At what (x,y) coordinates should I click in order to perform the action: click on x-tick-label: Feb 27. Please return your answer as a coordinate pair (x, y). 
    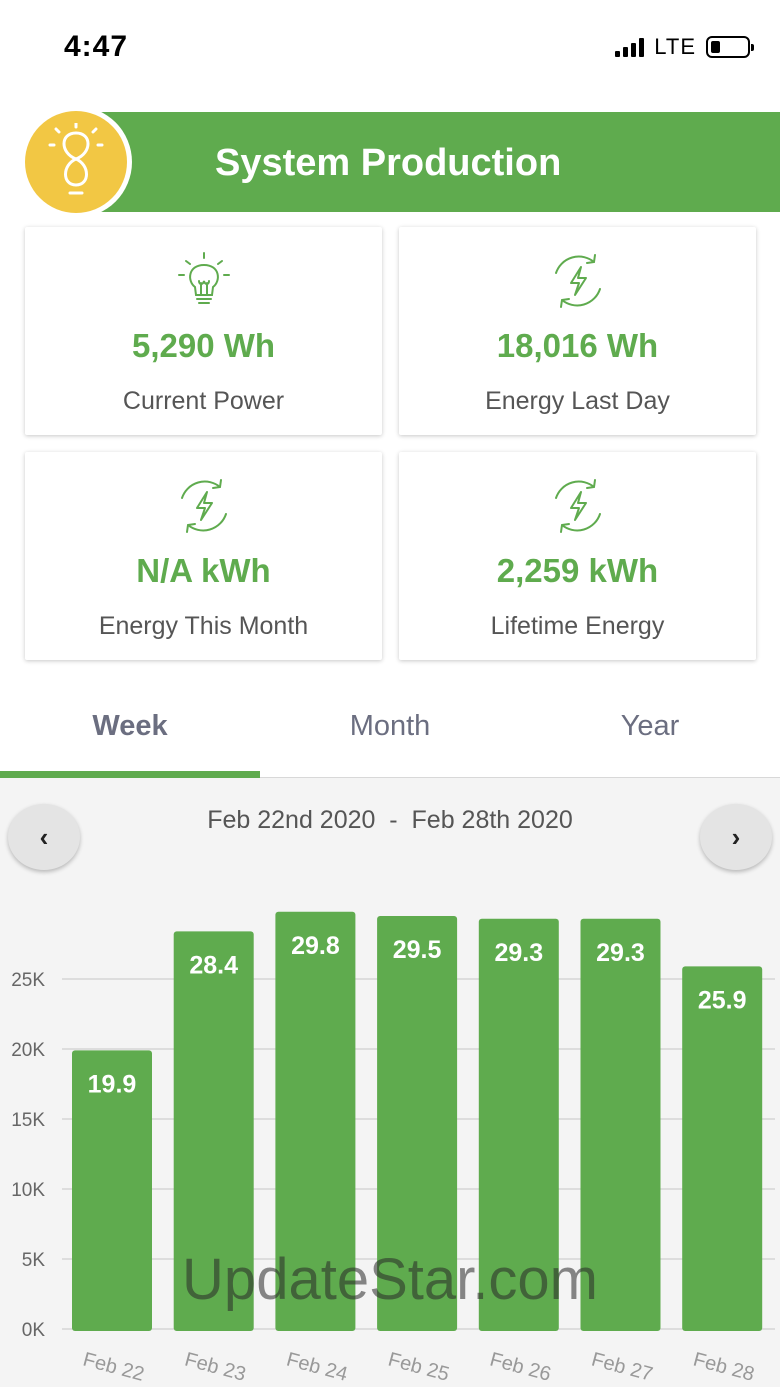
    Looking at the image, I should click on (622, 1367).